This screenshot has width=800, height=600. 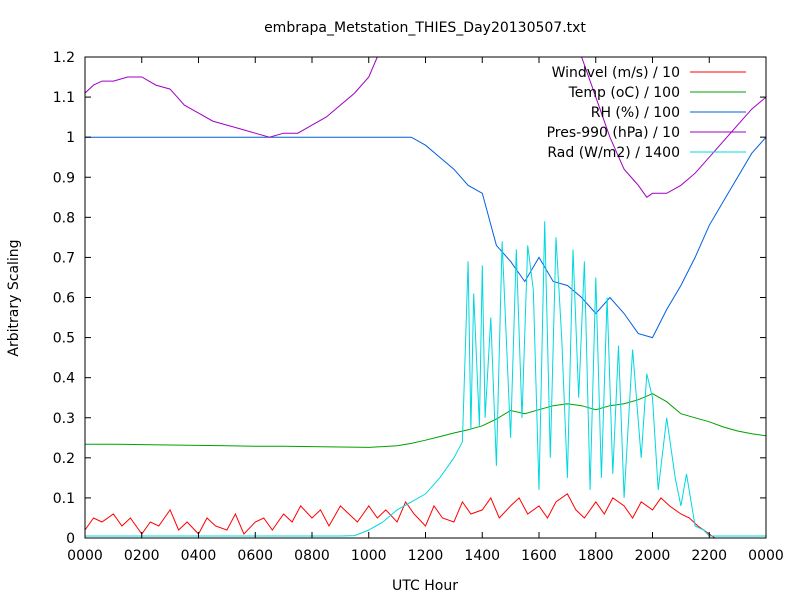 What do you see at coordinates (64, 459) in the screenshot?
I see `y-tick-label: 0.2` at bounding box center [64, 459].